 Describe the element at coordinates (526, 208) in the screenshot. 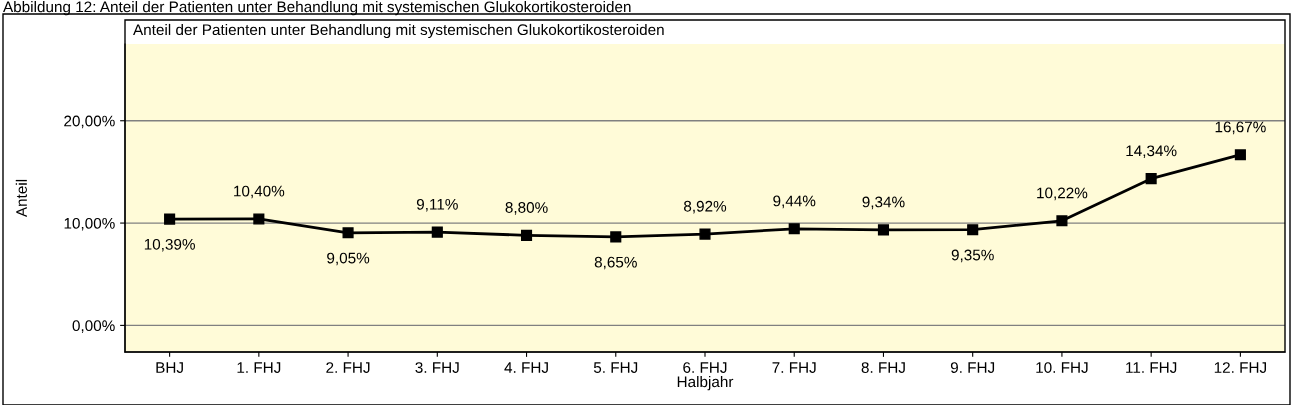

I see `data-label: 8,80%` at that location.